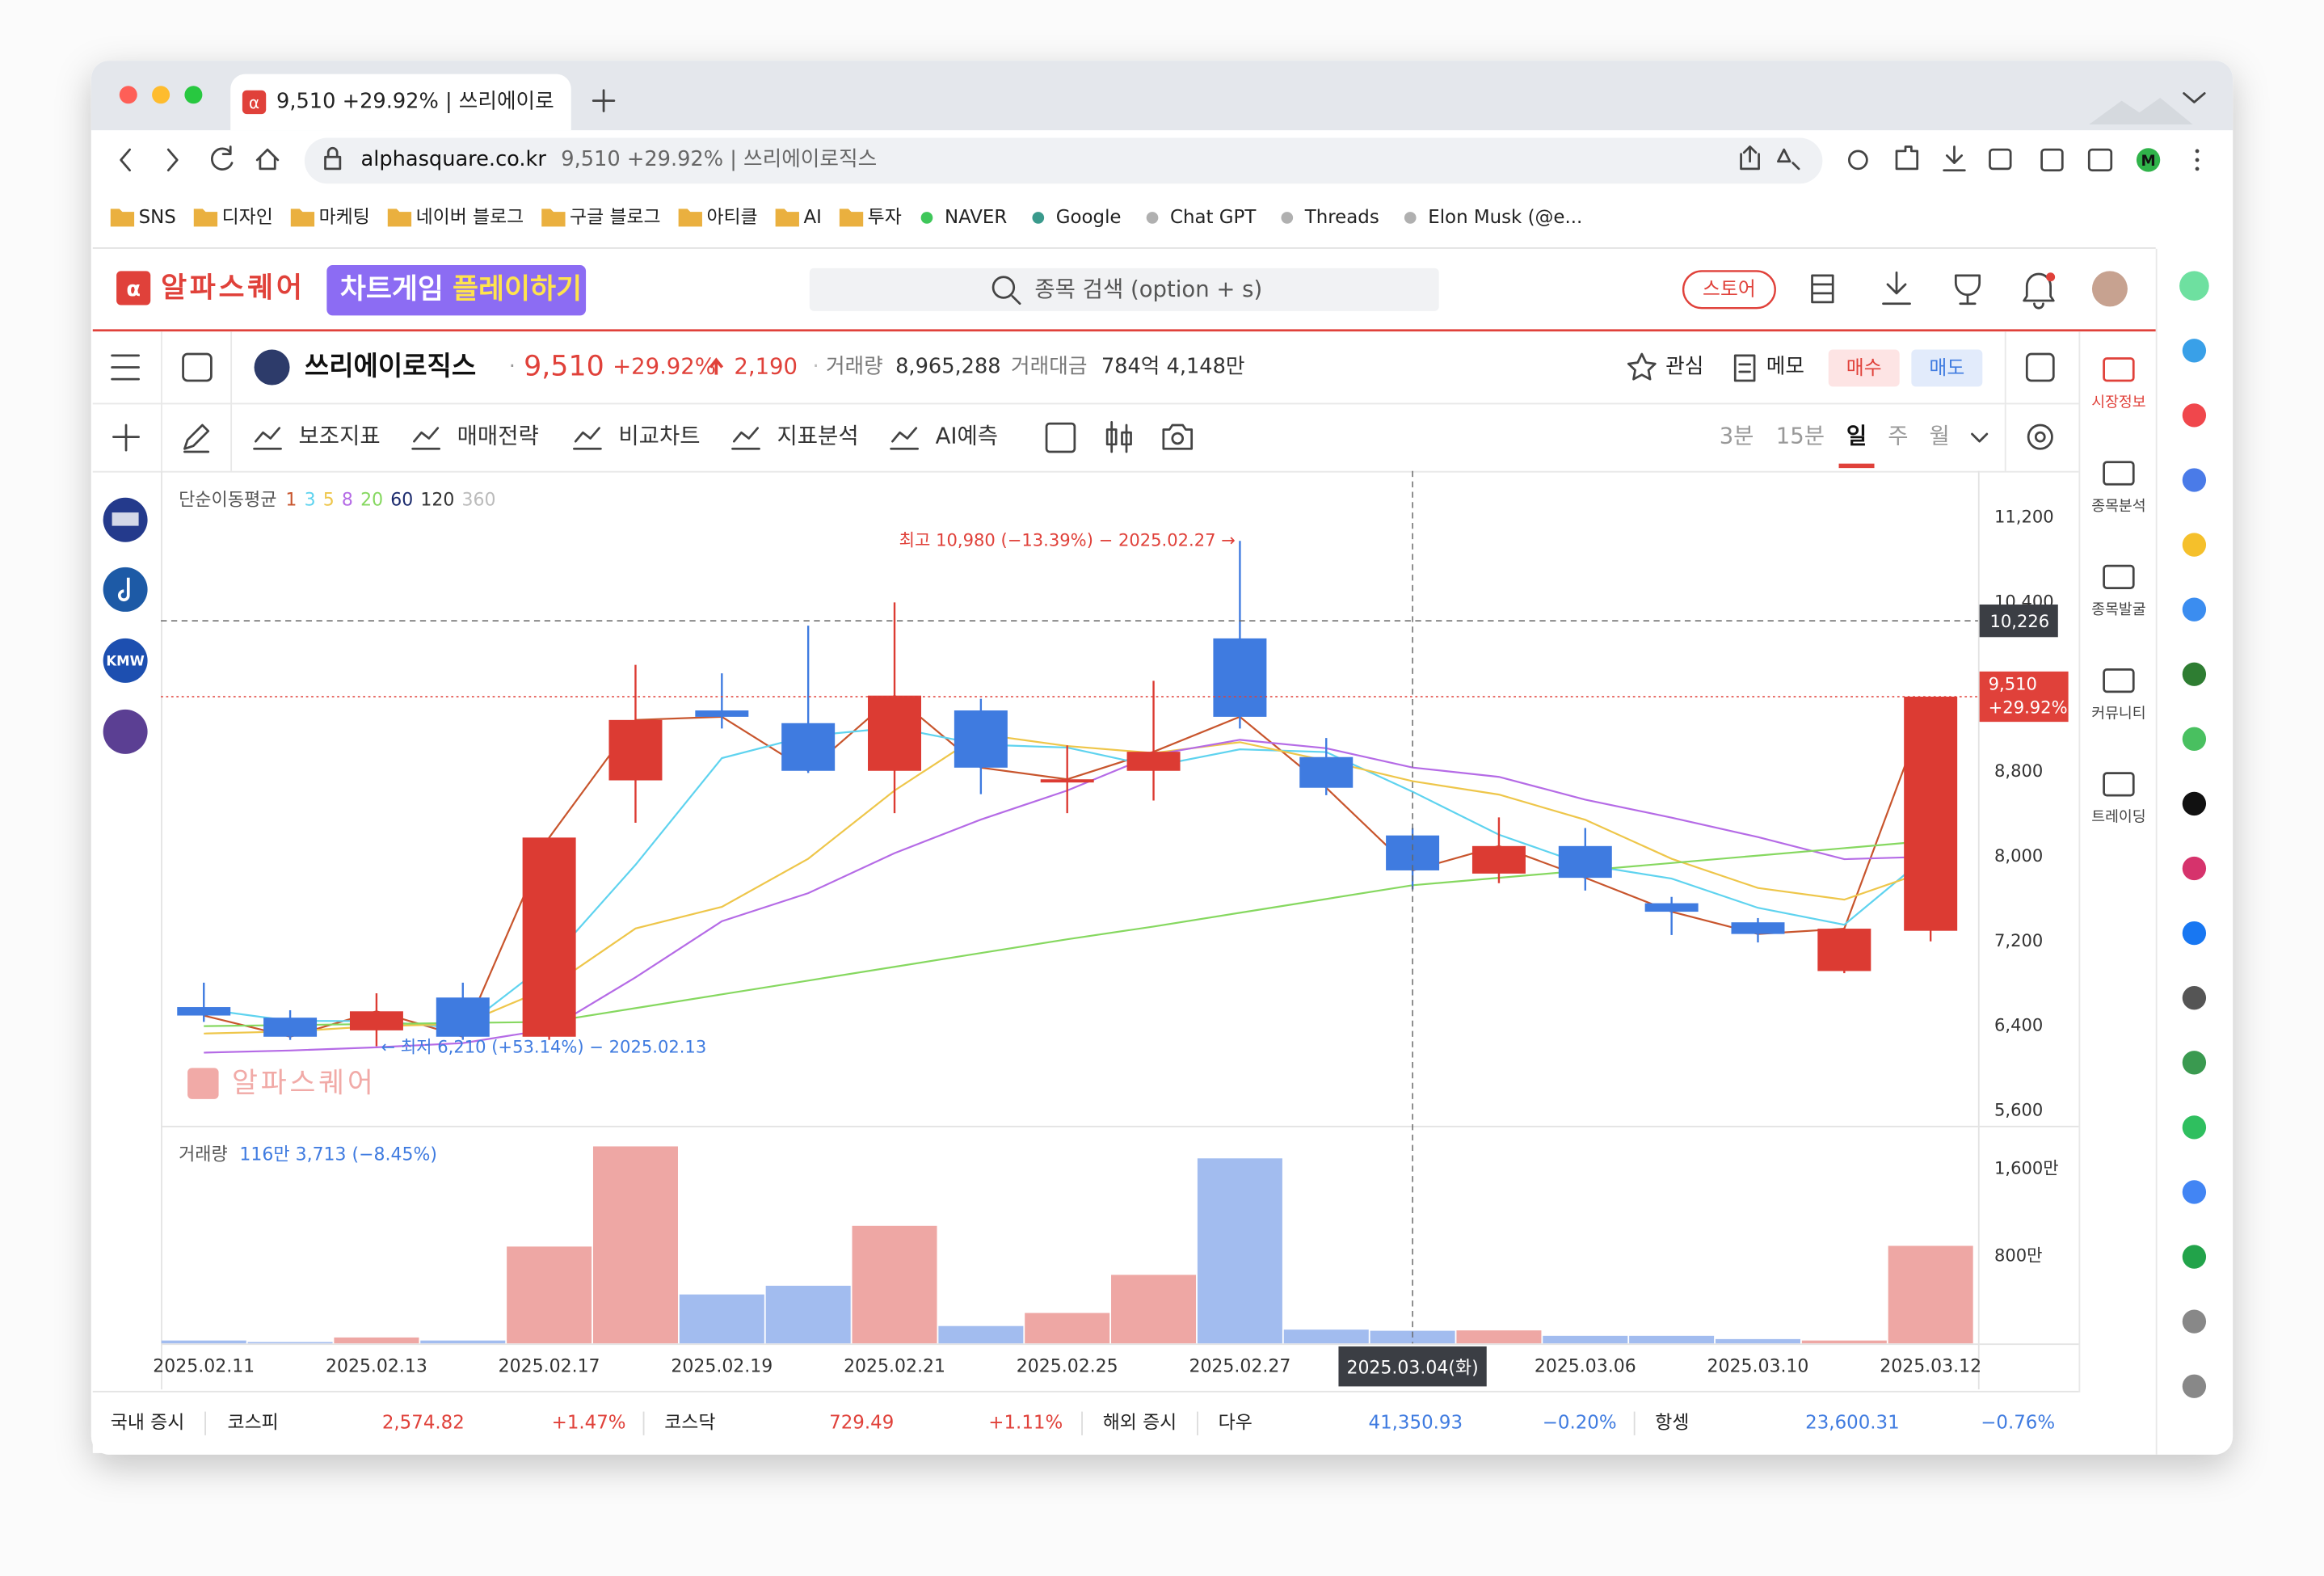 The height and width of the screenshot is (1576, 2324). Describe the element at coordinates (976, 217) in the screenshot. I see `bookmark: NAVER` at that location.